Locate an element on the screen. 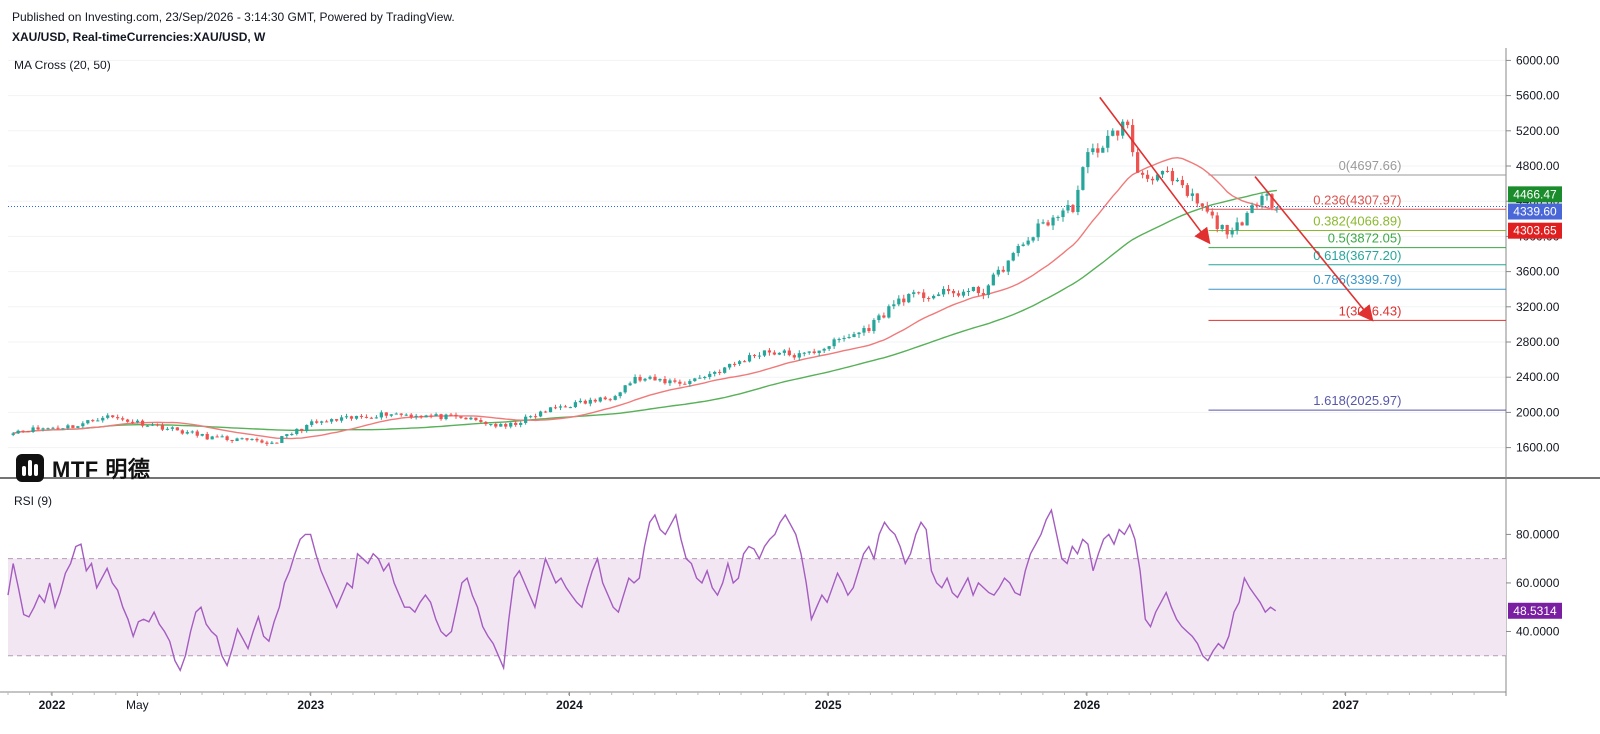  rsi-tick-label: 80.0000 is located at coordinates (1538, 534).